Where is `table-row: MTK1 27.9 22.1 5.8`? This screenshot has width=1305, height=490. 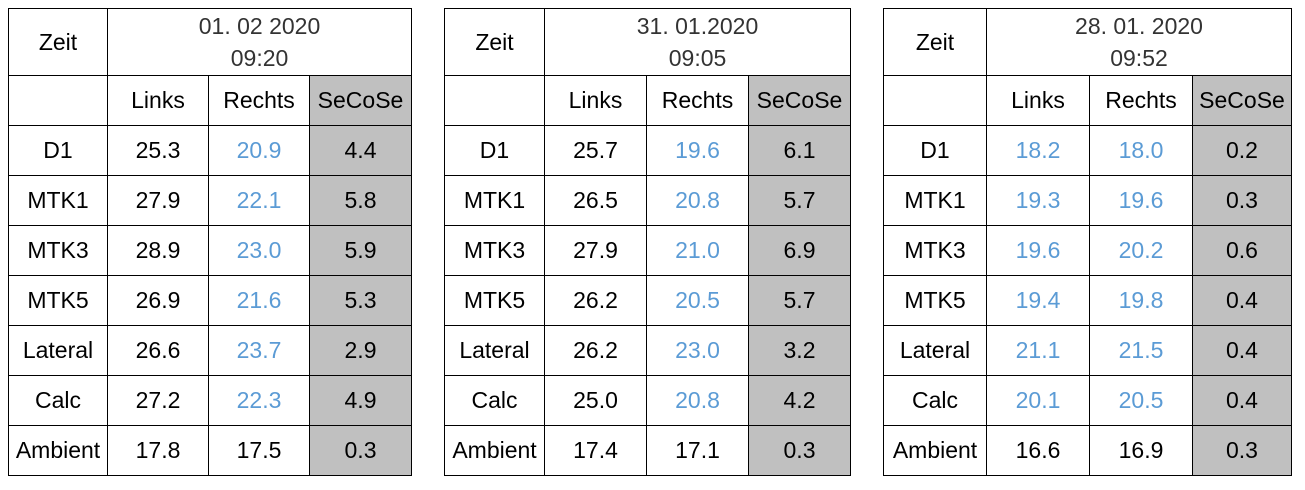
table-row: MTK1 27.9 22.1 5.8 is located at coordinates (210, 200).